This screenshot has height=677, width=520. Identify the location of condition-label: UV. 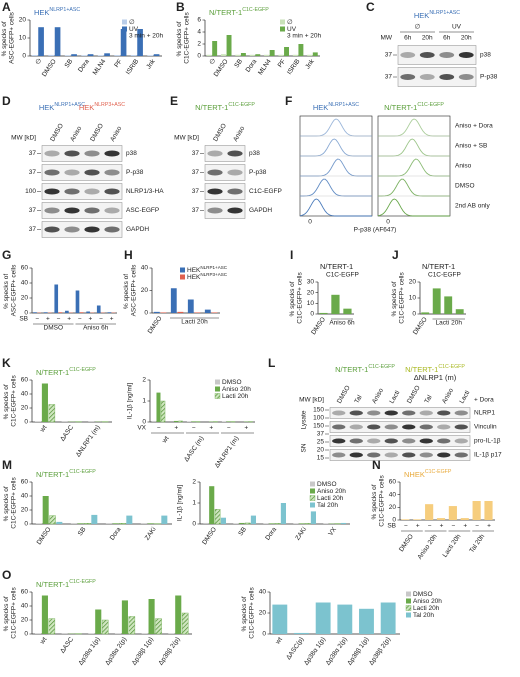
(457, 27).